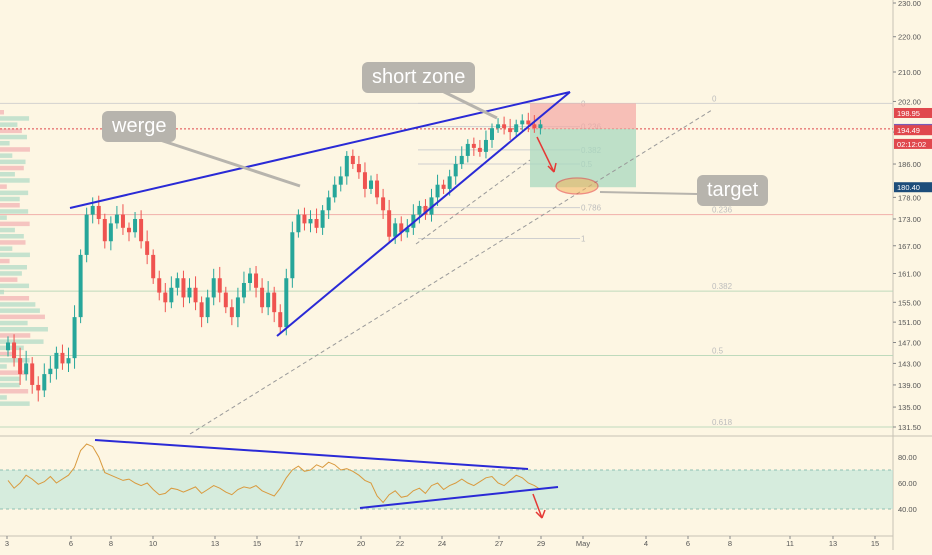 The width and height of the screenshot is (932, 555). Describe the element at coordinates (537, 506) in the screenshot. I see `oscillator-arrow` at that location.